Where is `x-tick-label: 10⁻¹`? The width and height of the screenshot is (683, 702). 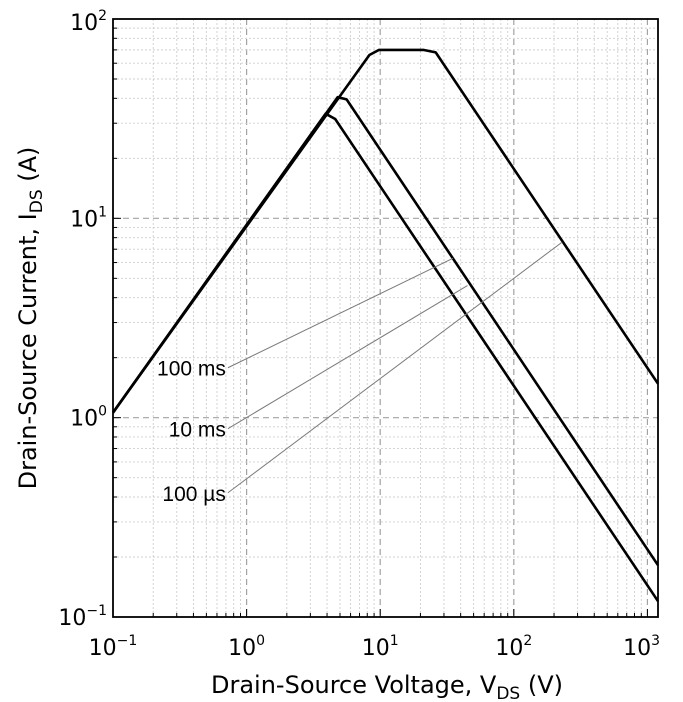
x-tick-label: 10⁻¹ is located at coordinates (113, 647).